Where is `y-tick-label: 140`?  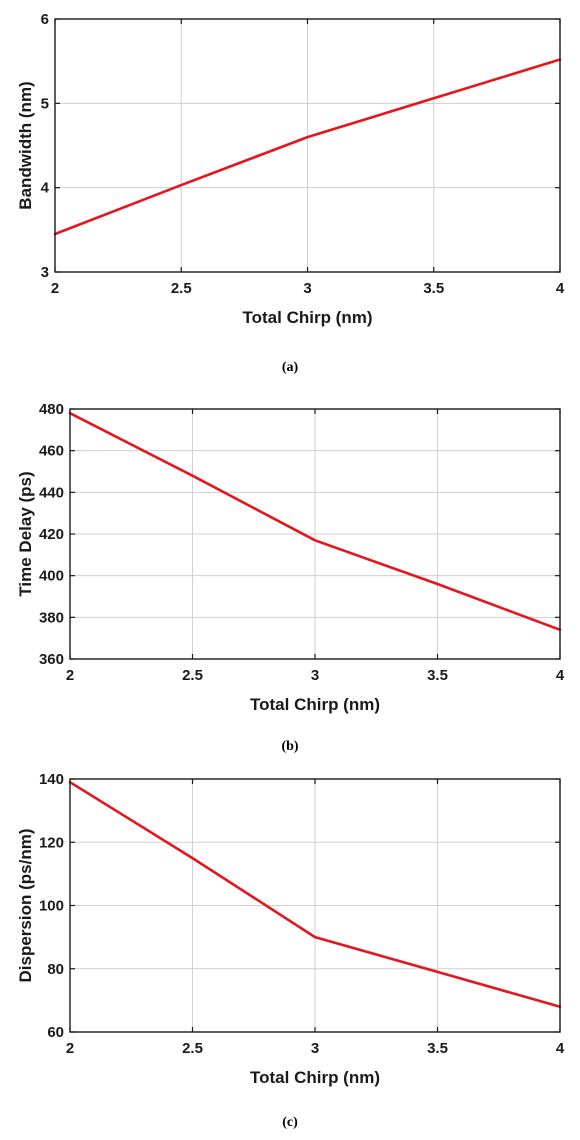
y-tick-label: 140 is located at coordinates (51, 779).